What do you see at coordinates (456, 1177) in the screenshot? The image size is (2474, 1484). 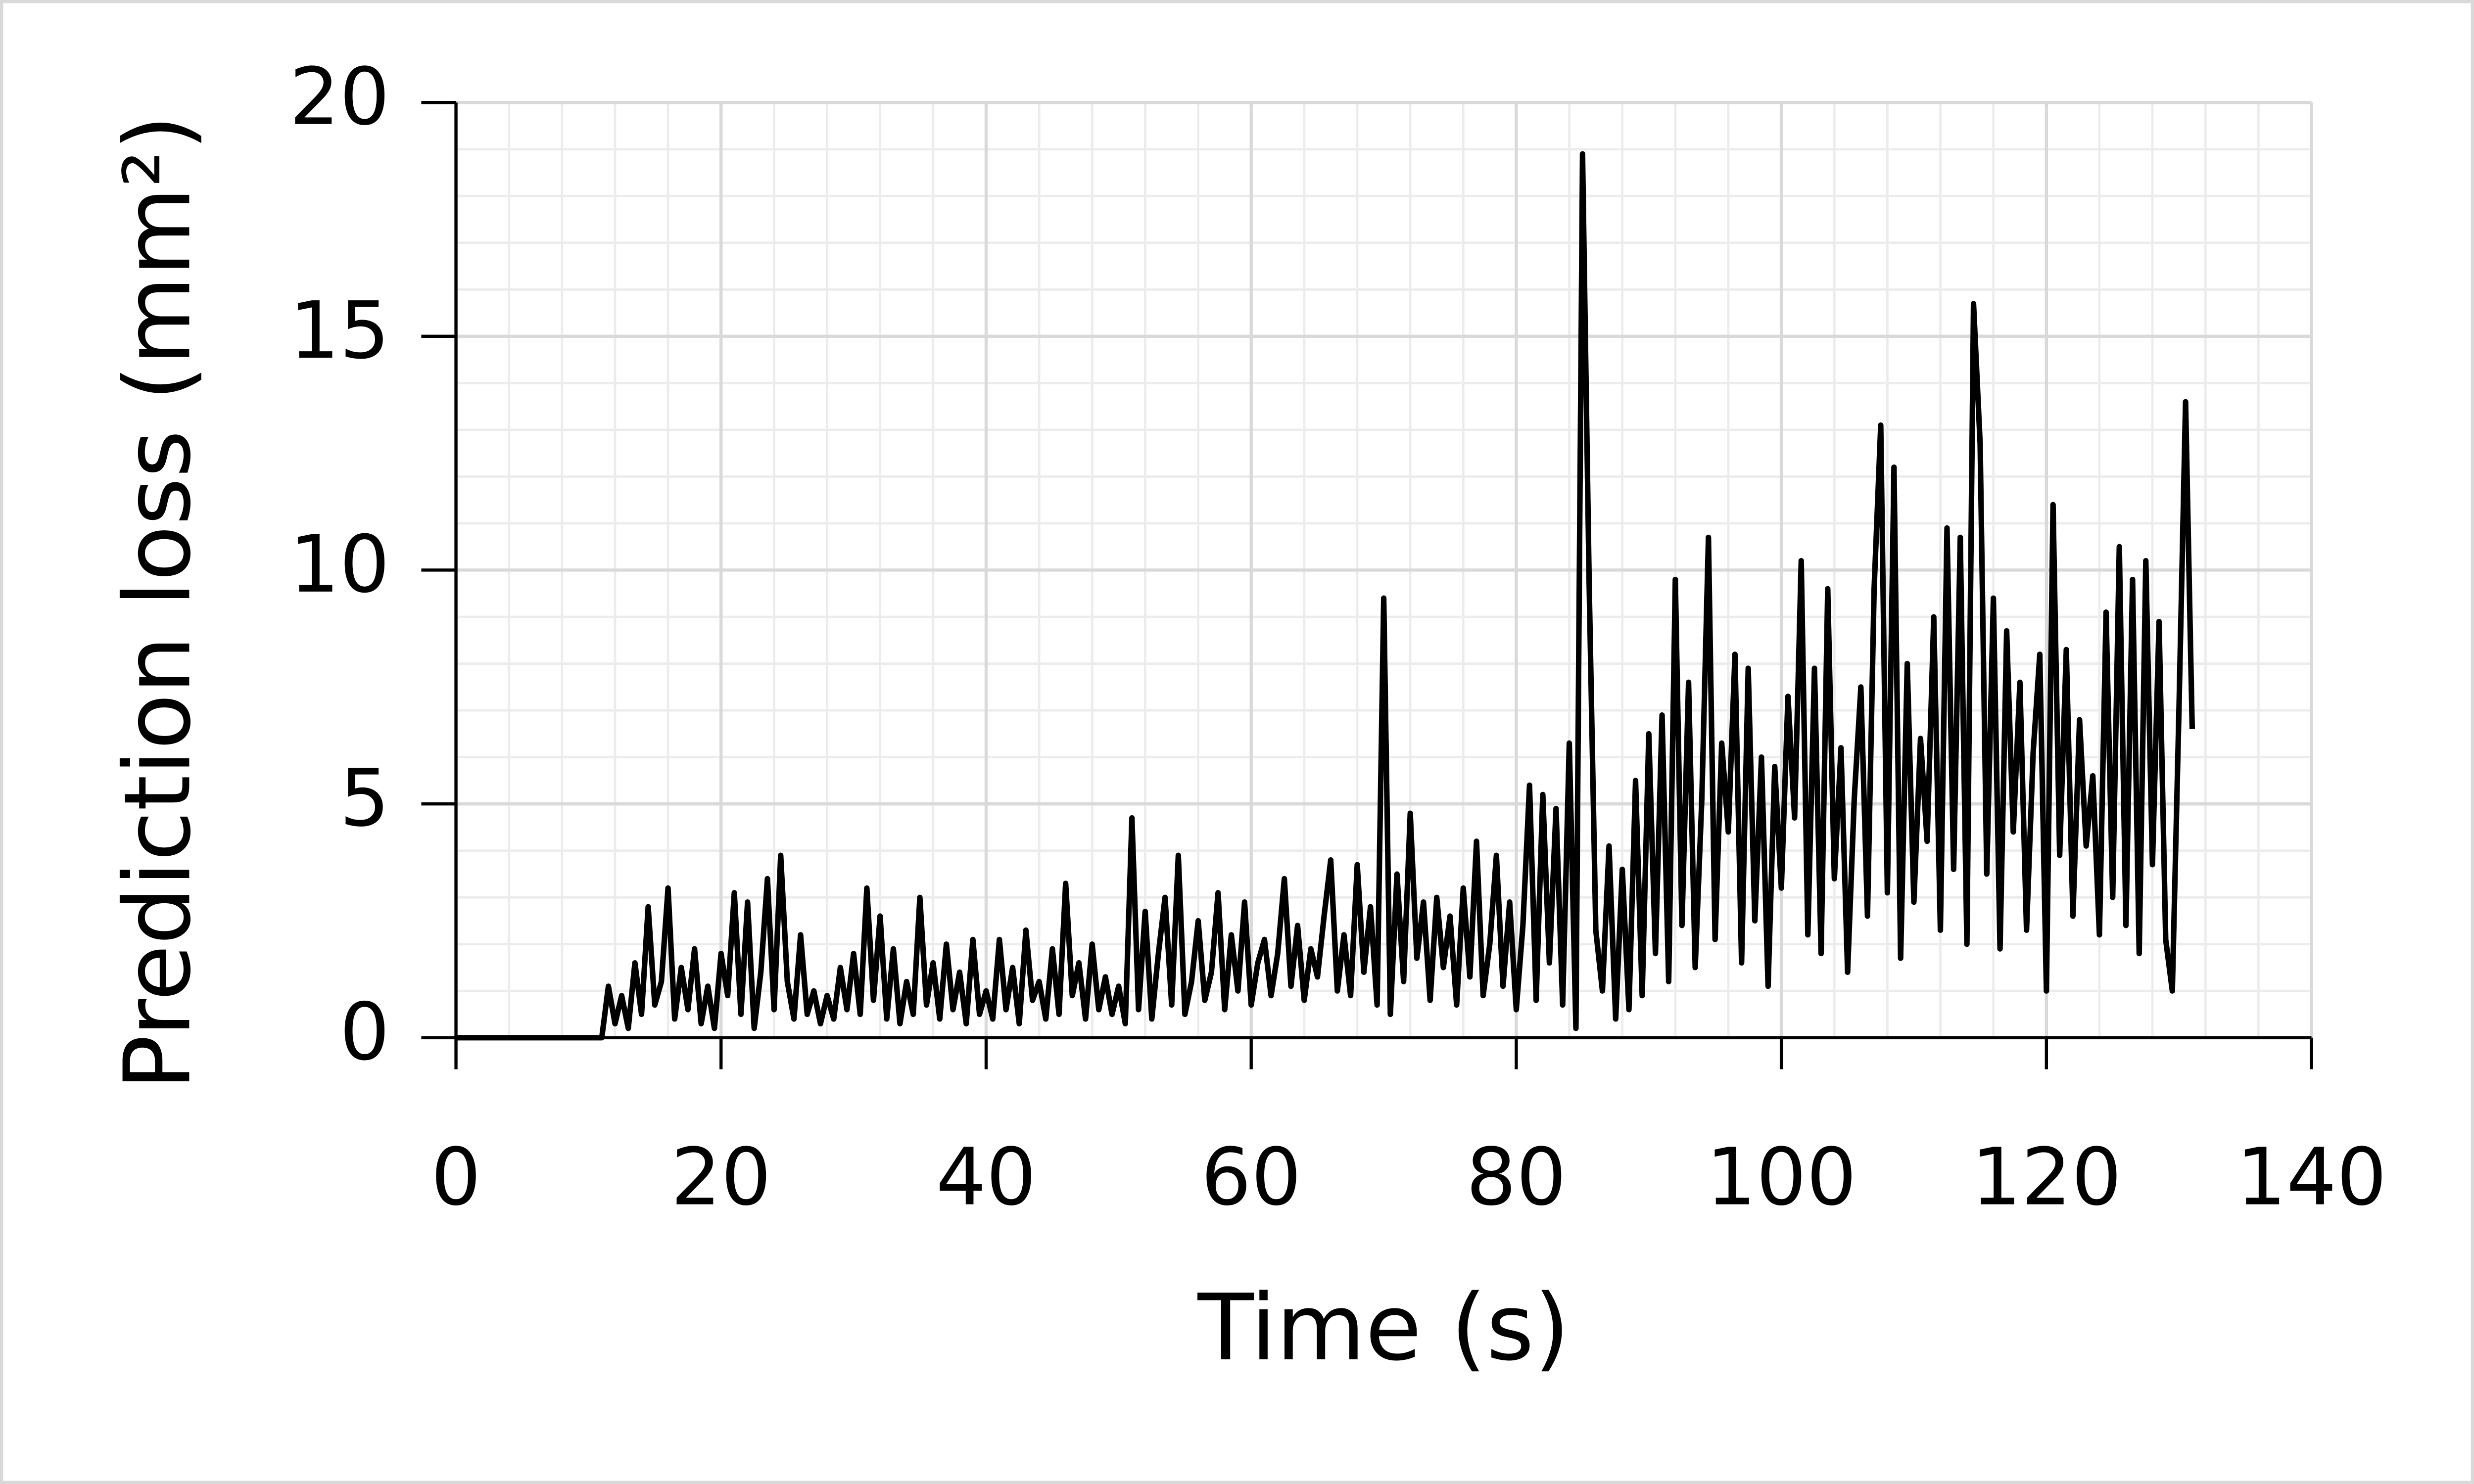 I see `x-tick-label: 0` at bounding box center [456, 1177].